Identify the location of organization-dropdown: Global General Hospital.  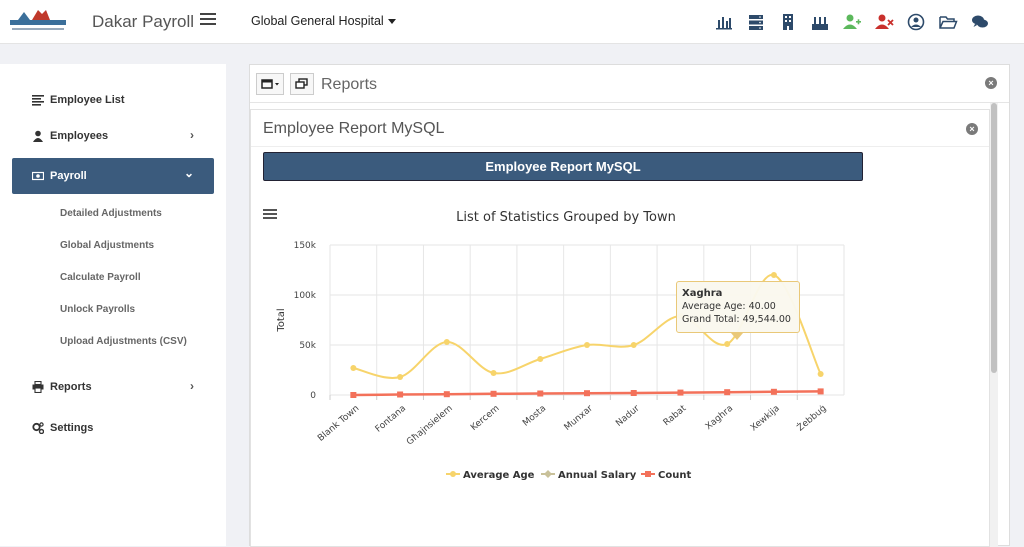
(323, 21).